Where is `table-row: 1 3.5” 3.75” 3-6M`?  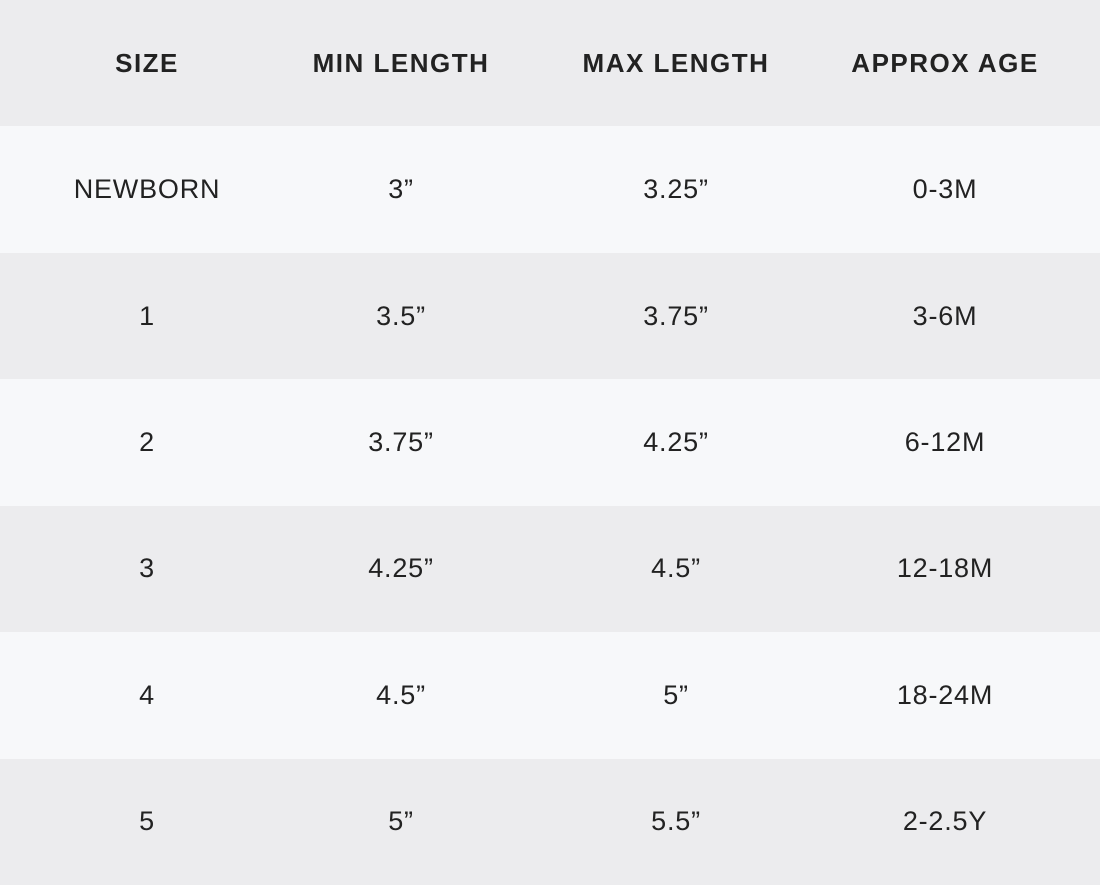 table-row: 1 3.5” 3.75” 3-6M is located at coordinates (550, 316).